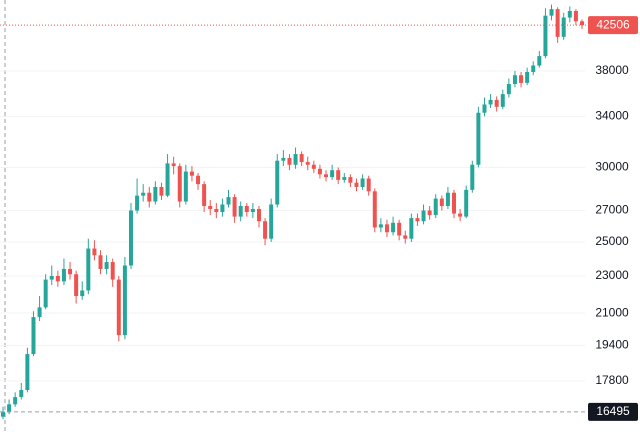  I want to click on last-price-box, so click(613, 25).